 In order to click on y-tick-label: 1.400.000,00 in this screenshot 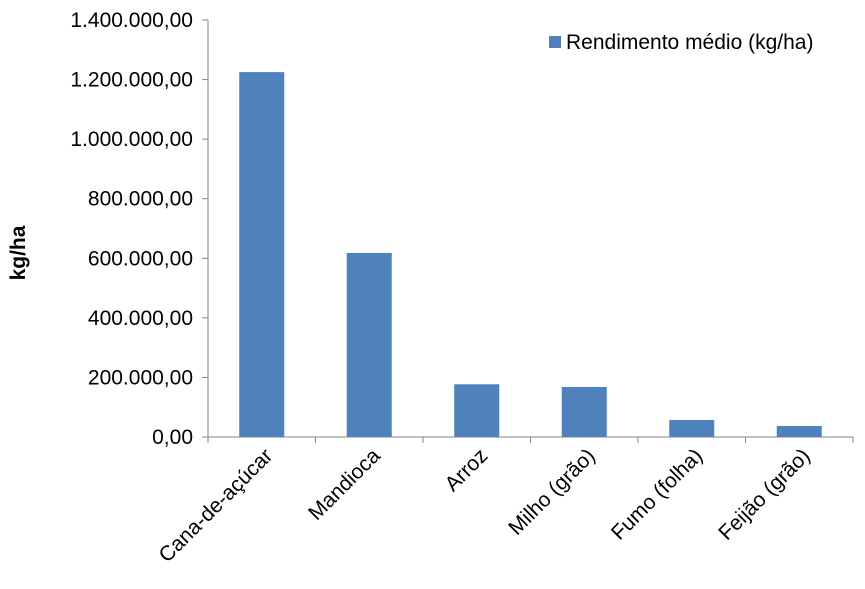, I will do `click(131, 20)`.